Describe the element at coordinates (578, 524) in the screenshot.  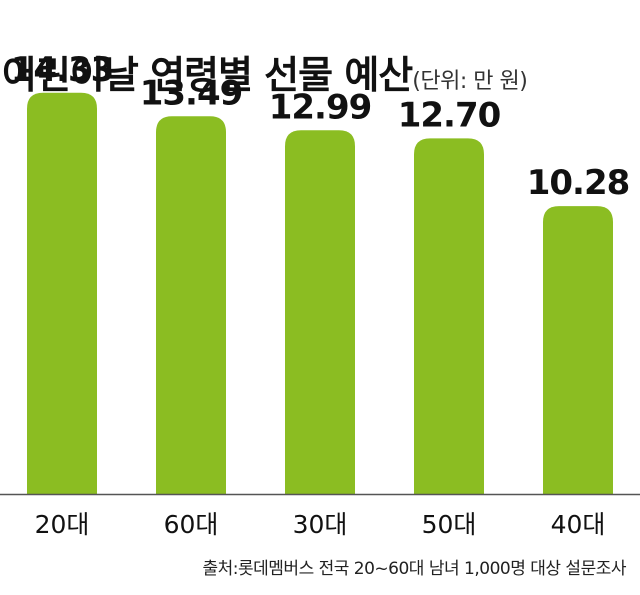
I see `category-label-5: 40대` at that location.